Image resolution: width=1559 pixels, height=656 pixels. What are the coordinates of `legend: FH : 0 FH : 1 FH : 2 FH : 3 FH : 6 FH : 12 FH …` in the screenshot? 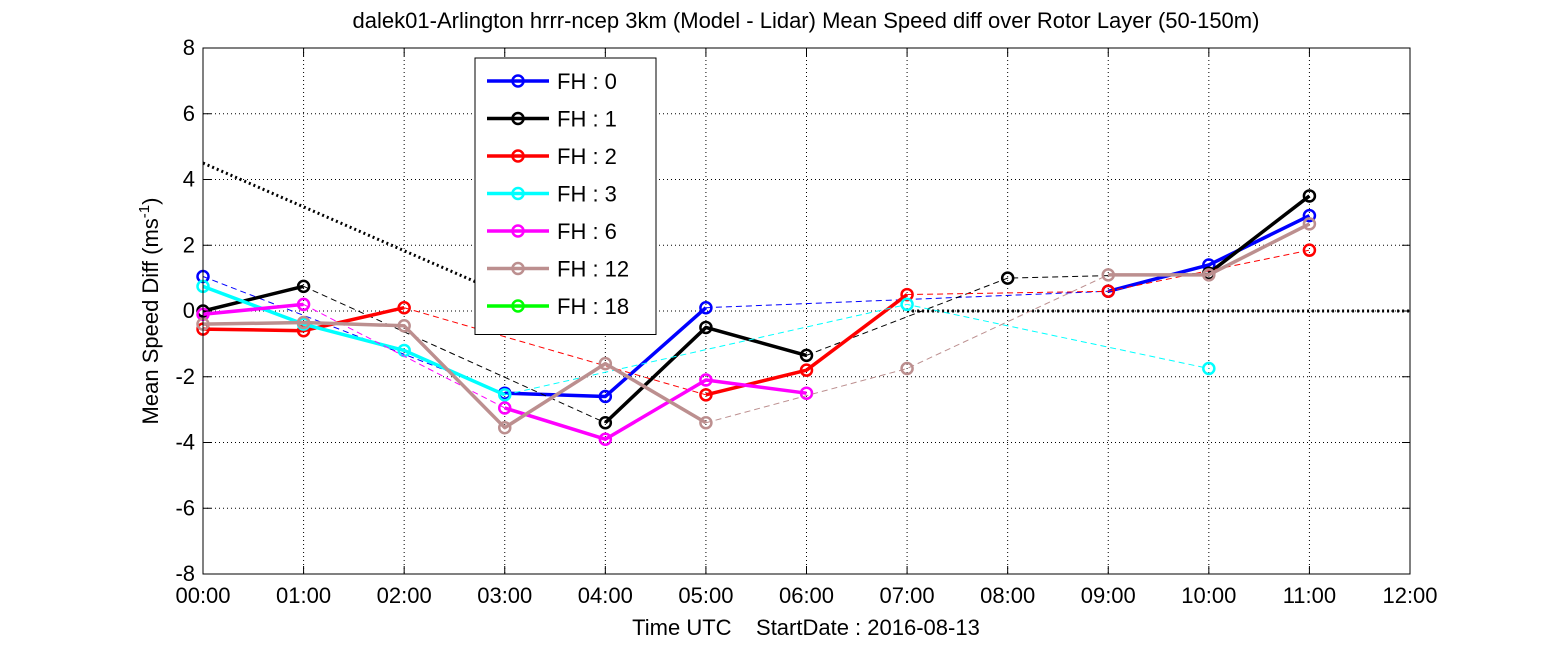 It's located at (565, 196).